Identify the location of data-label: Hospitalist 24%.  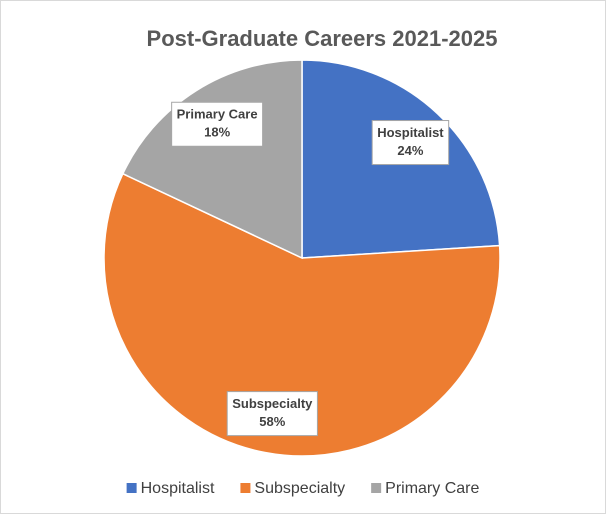
(410, 143).